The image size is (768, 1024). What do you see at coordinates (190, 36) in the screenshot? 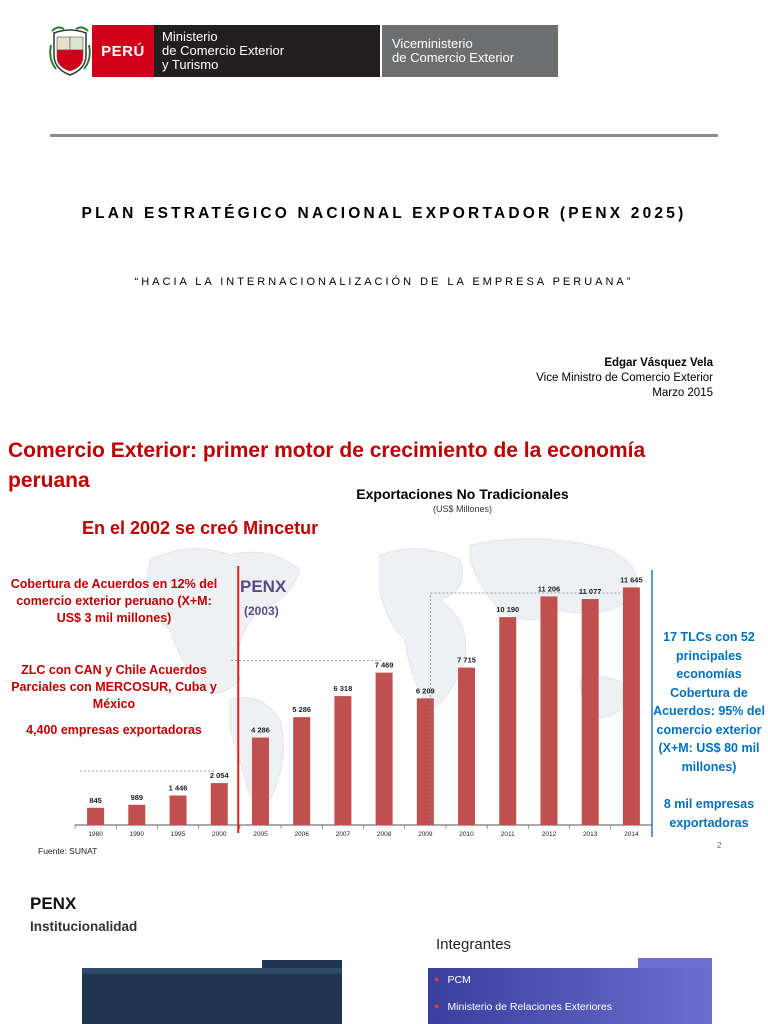
I see `ministerio-line-1: Ministerio` at bounding box center [190, 36].